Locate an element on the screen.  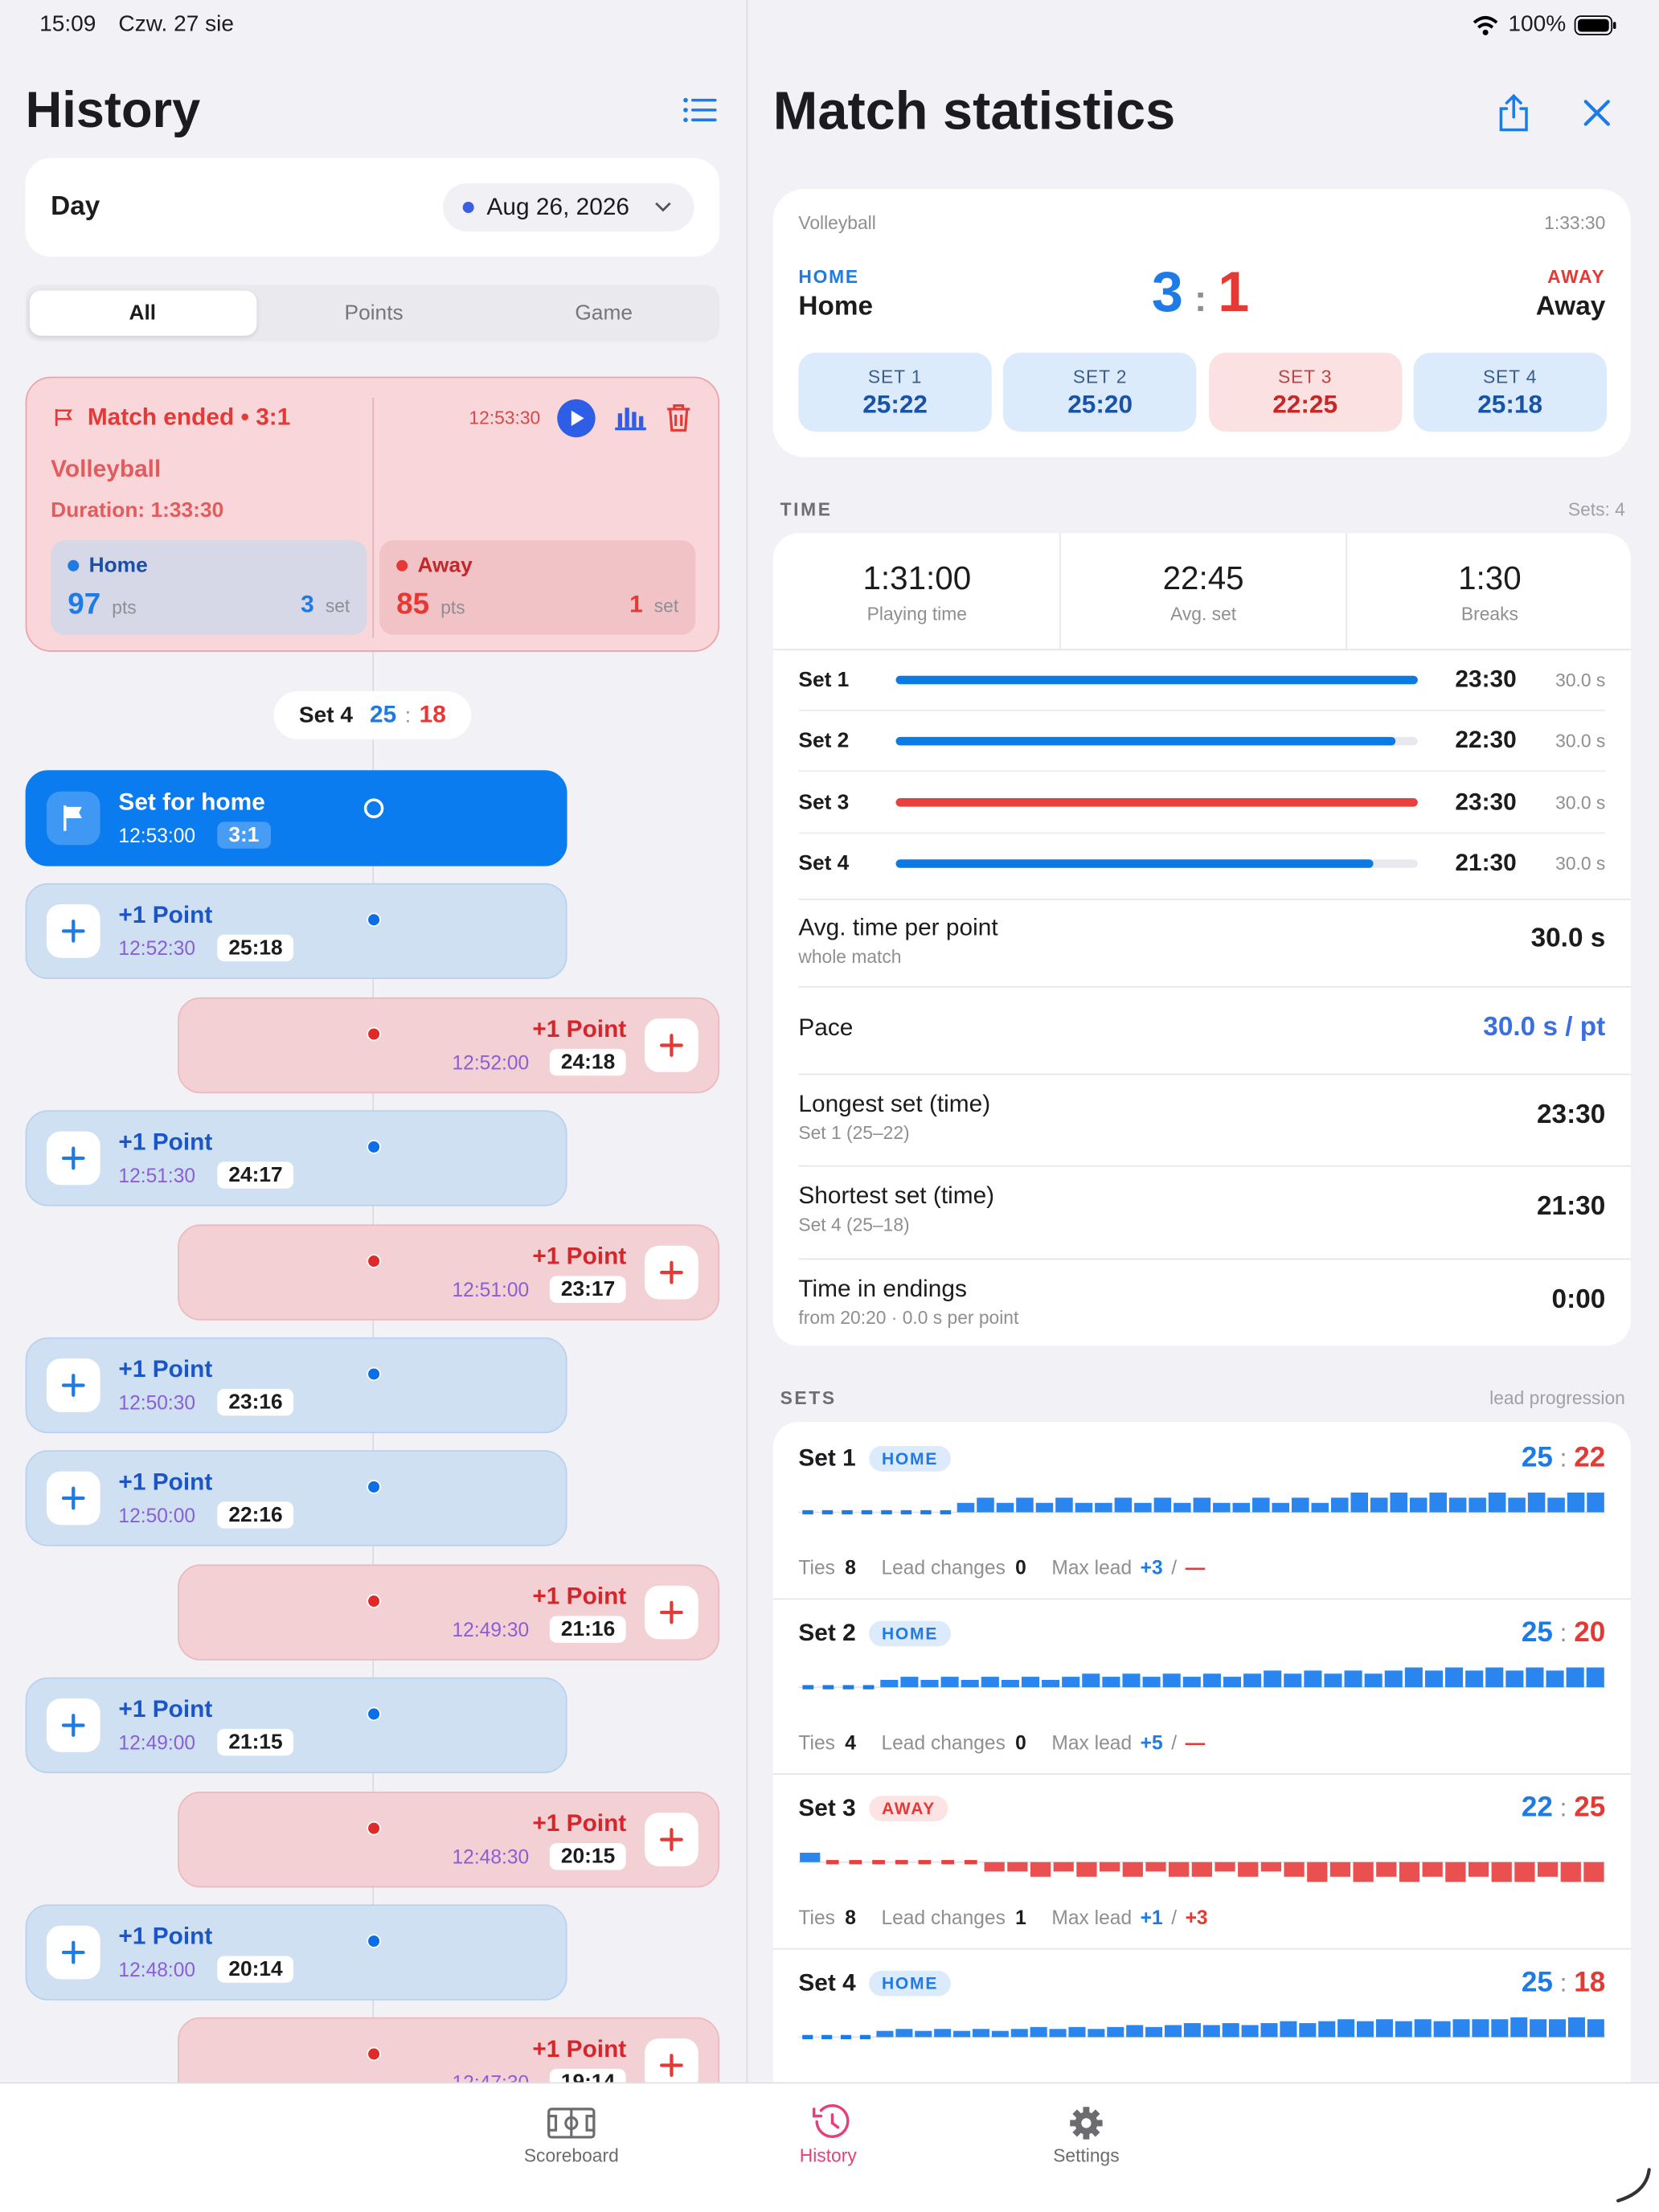
delete-button is located at coordinates (678, 417).